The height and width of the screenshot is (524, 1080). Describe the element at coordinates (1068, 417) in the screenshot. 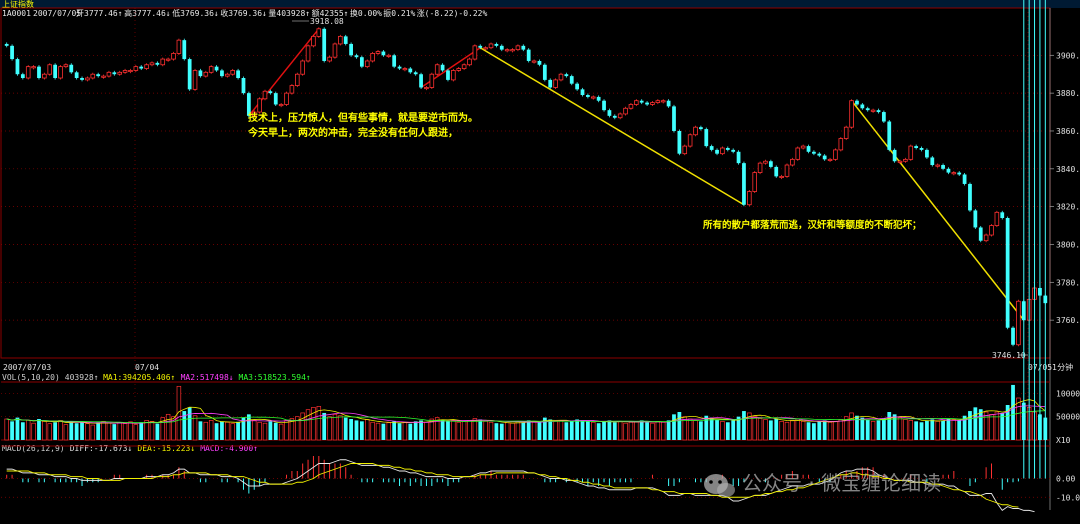

I see `vol-tick-label: 50000` at that location.